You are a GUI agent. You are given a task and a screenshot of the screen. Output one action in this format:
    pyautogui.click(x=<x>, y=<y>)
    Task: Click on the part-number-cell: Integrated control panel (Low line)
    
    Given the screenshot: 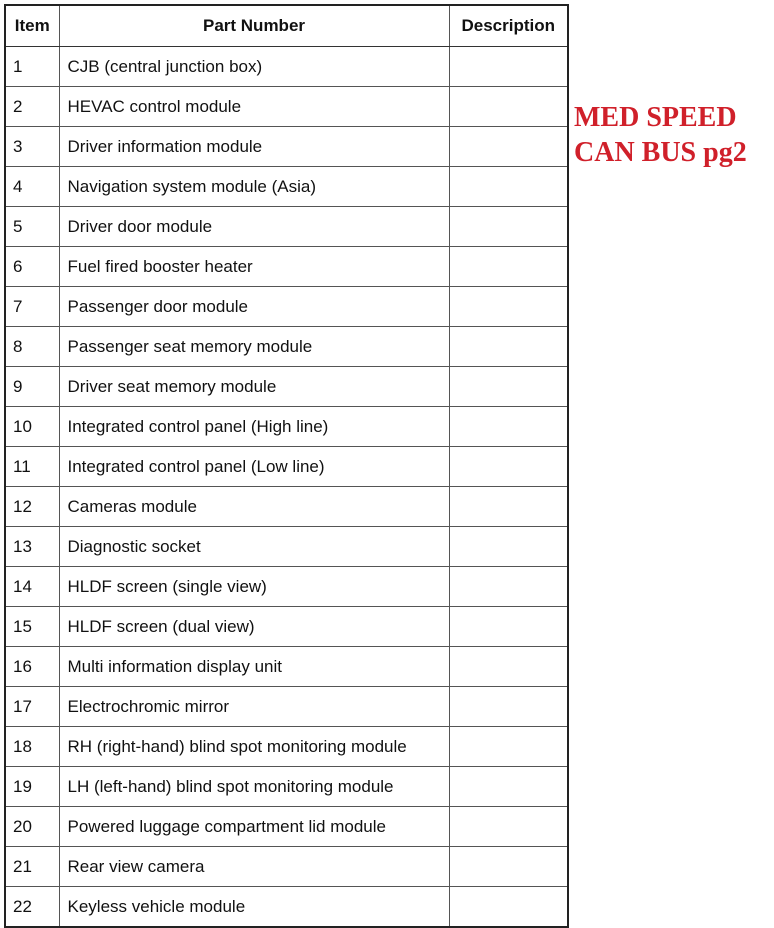 What is the action you would take?
    pyautogui.click(x=254, y=466)
    